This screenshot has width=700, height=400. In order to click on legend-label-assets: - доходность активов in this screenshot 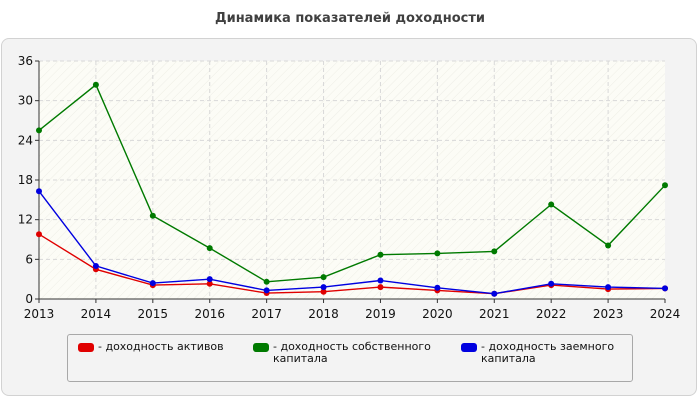, I will do `click(161, 346)`.